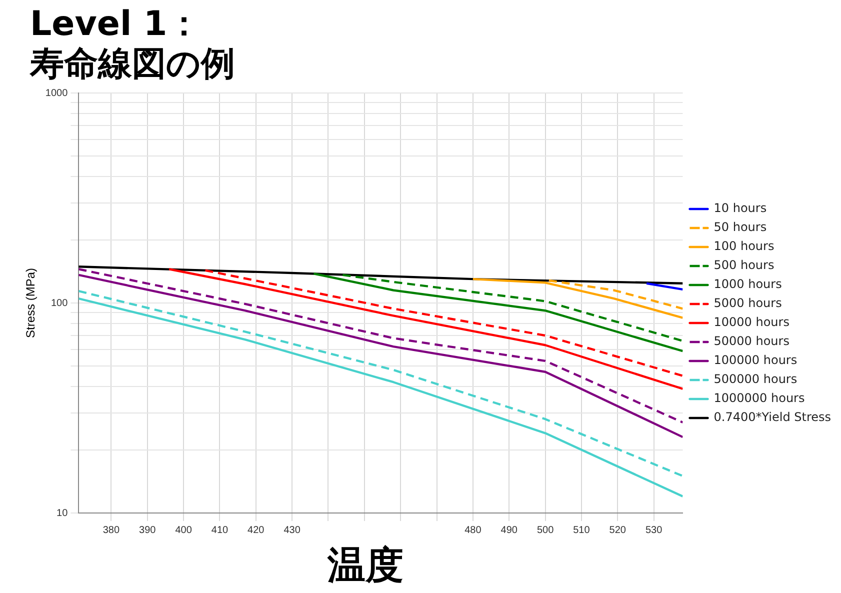 This screenshot has height=593, width=841. Describe the element at coordinates (31, 303) in the screenshot. I see `y-axis-title: Stress (MPa)` at that location.